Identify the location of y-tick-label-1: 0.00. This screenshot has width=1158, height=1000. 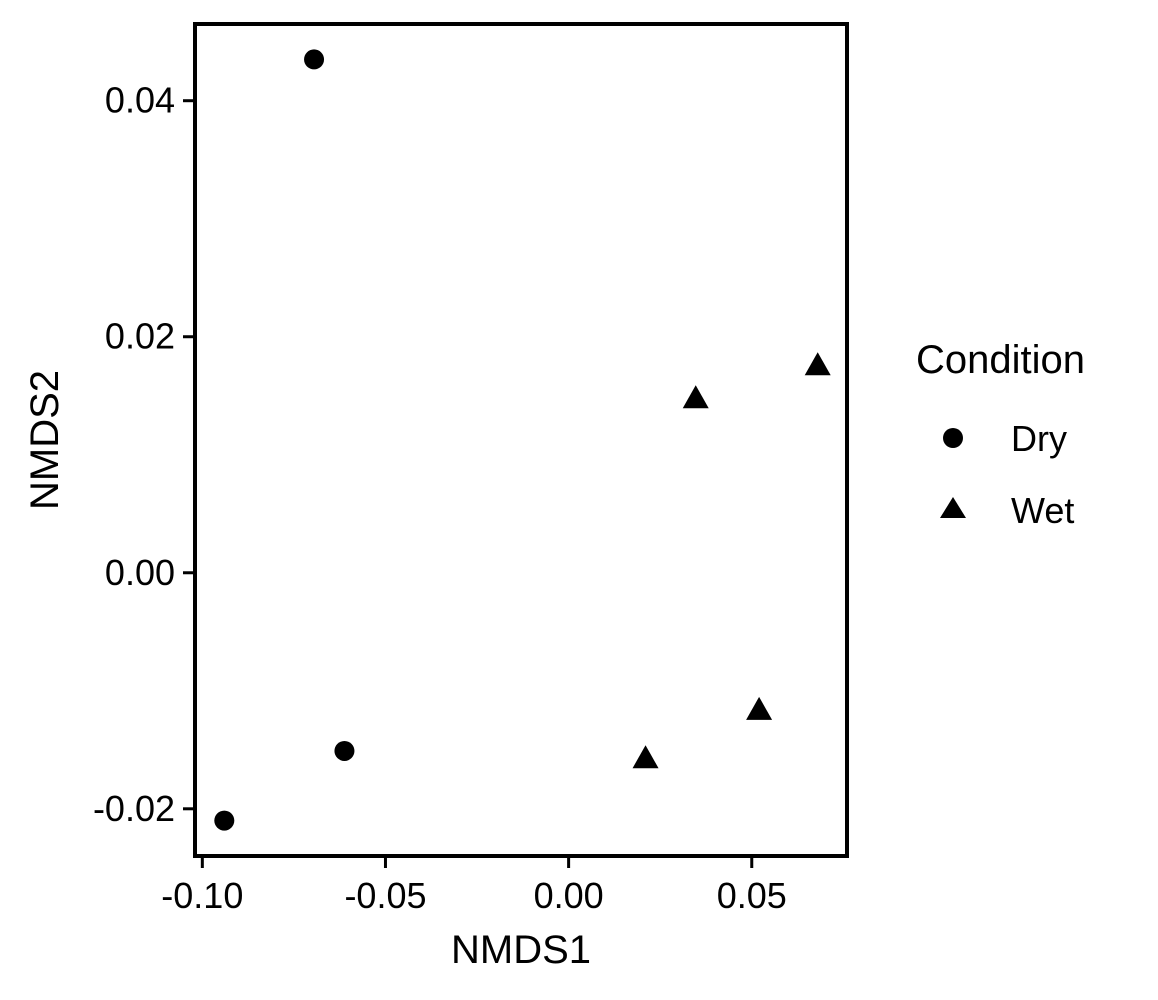
(140, 572).